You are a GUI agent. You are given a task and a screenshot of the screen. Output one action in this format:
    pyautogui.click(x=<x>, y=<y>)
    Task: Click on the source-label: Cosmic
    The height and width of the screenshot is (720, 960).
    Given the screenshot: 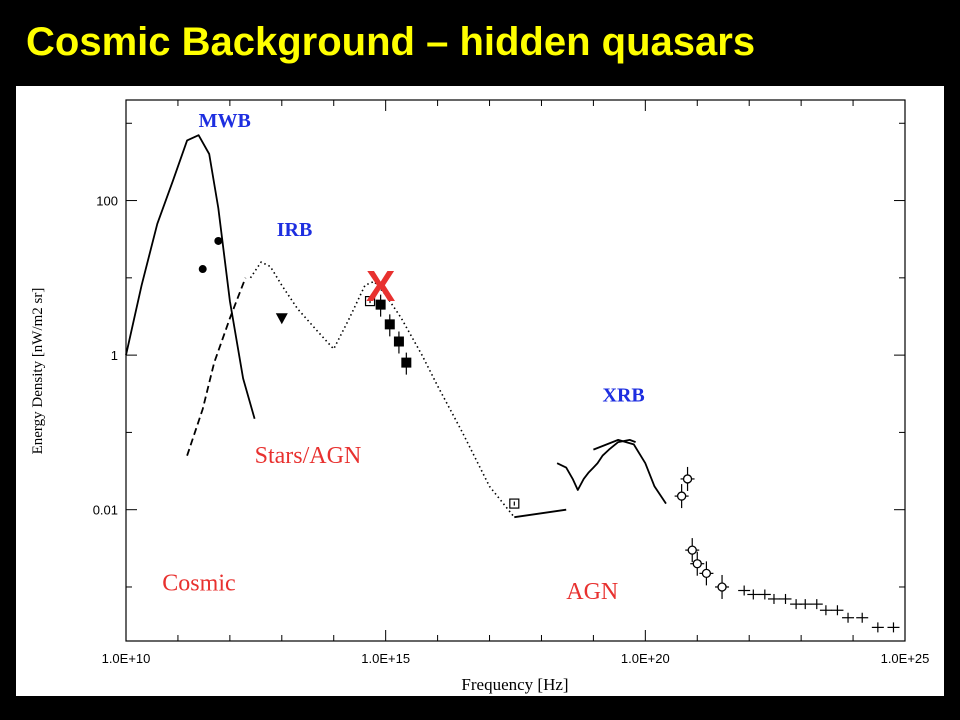 What is the action you would take?
    pyautogui.click(x=198, y=584)
    